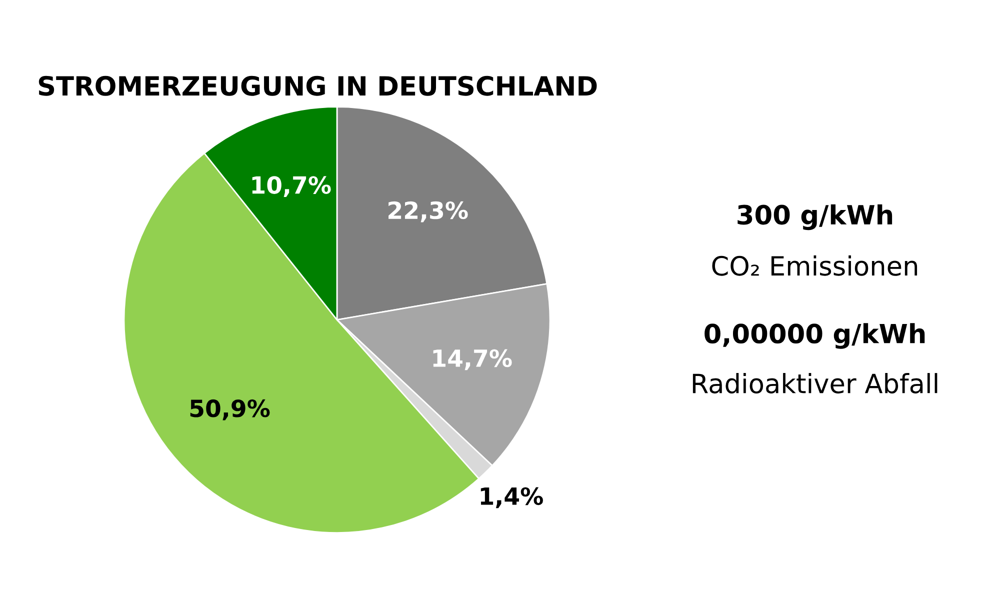 The height and width of the screenshot is (600, 1000). I want to click on chart-title: STROMERZEUGUNG IN DEUTSCHLAND, so click(317, 86).